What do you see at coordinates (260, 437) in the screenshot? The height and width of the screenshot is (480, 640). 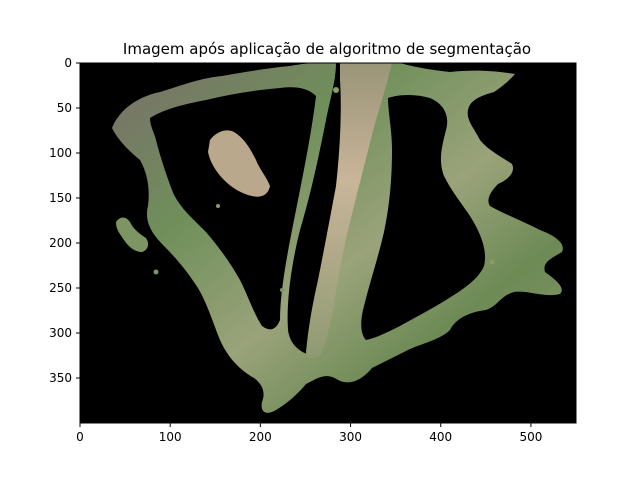 I see `x-tick-label: 200` at bounding box center [260, 437].